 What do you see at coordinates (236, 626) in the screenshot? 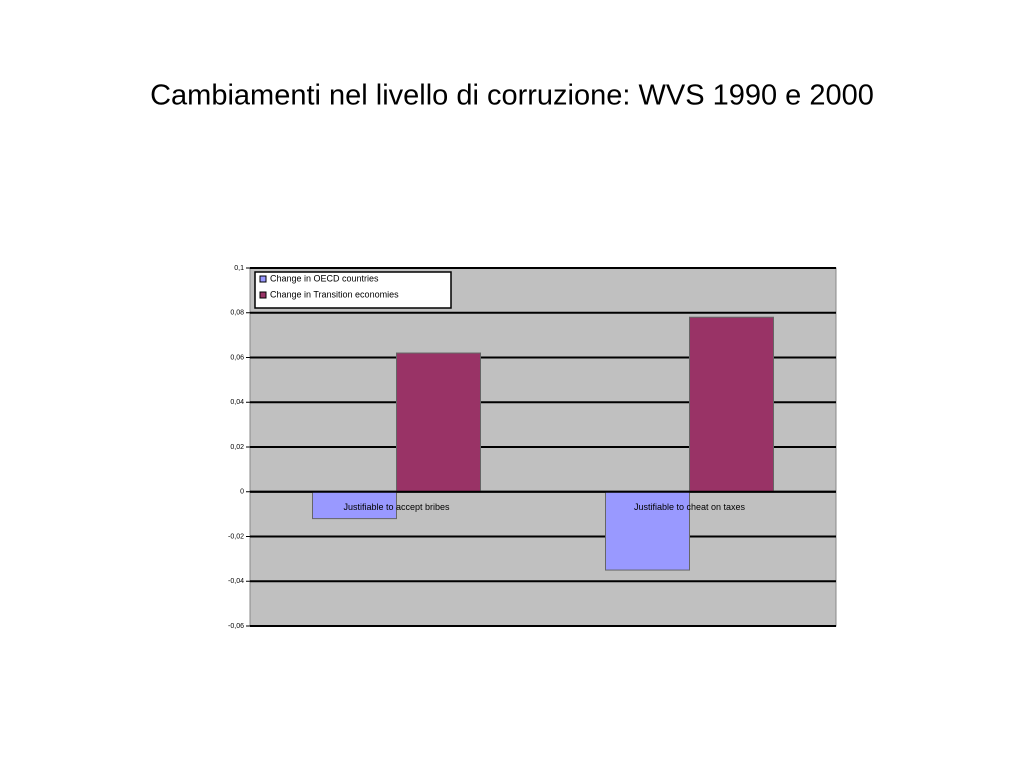
I see `y-tick-label: -0,06` at bounding box center [236, 626].